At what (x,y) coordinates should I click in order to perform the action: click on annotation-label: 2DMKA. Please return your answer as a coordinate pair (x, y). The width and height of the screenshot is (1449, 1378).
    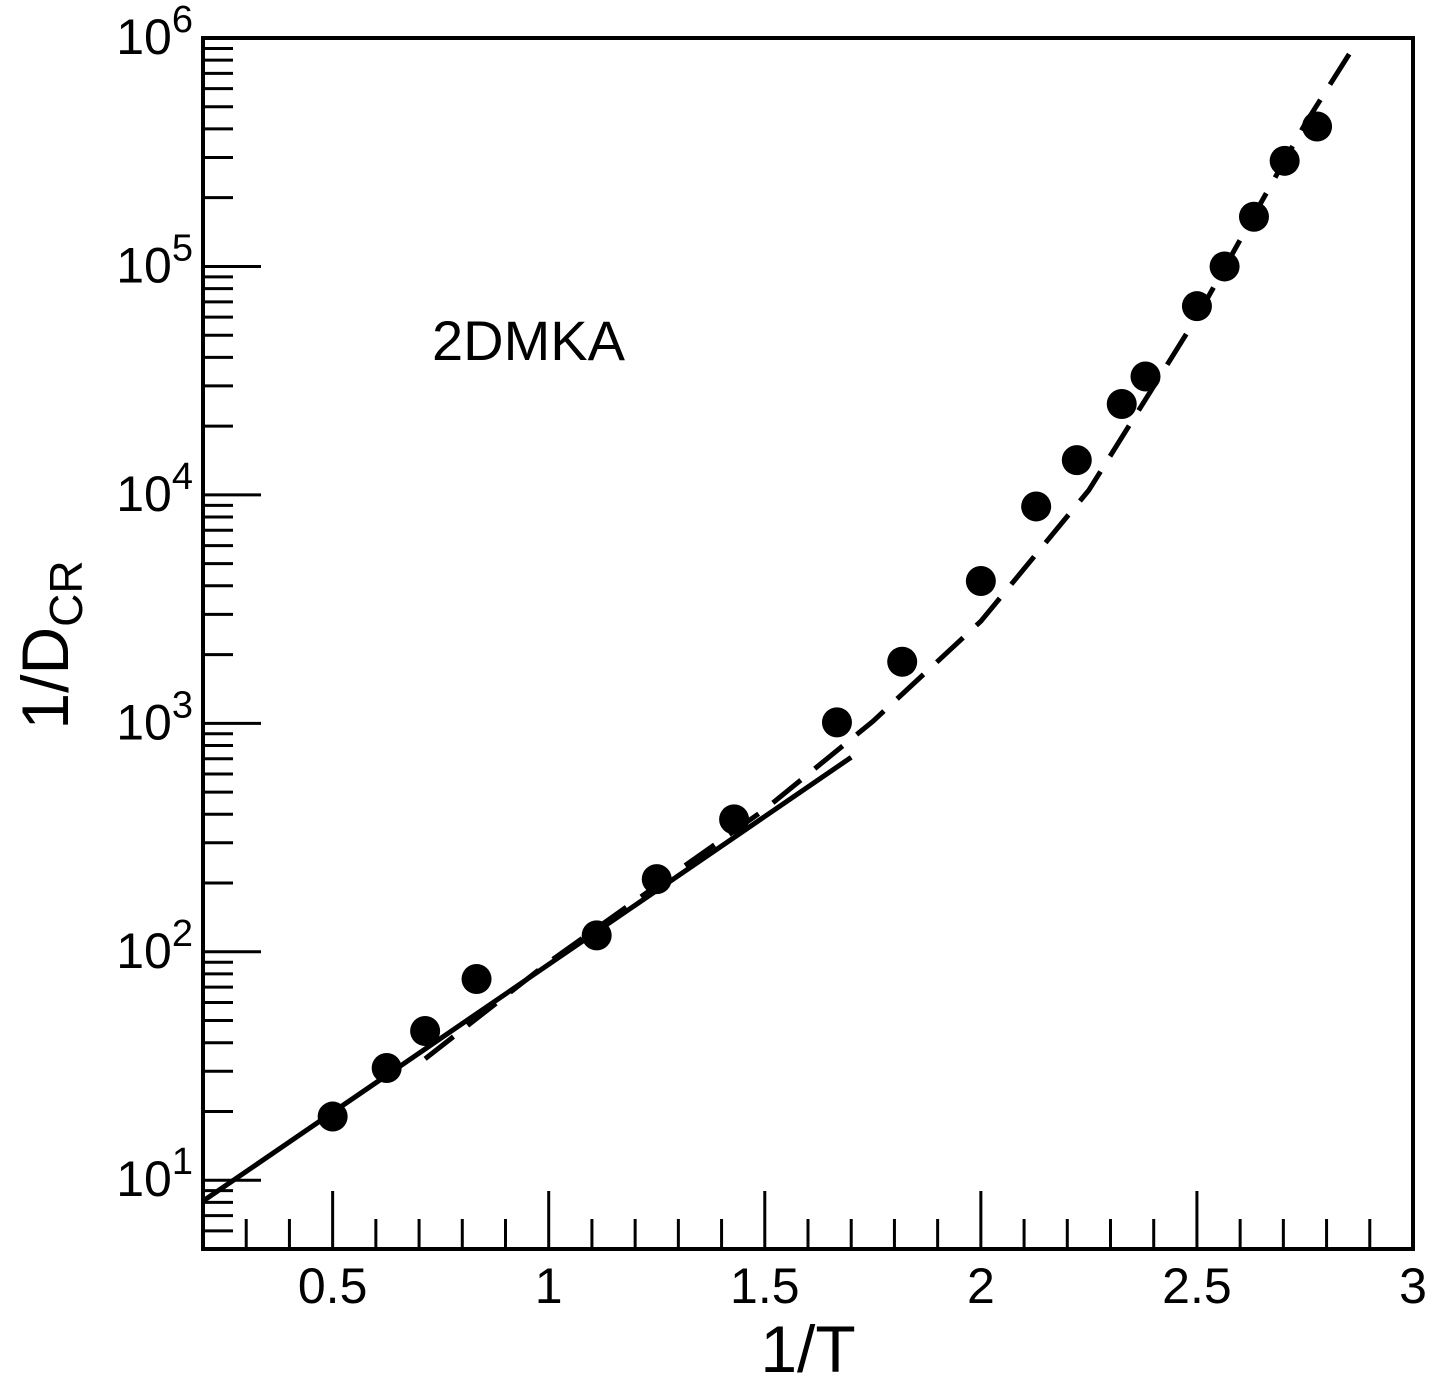
    Looking at the image, I should click on (529, 340).